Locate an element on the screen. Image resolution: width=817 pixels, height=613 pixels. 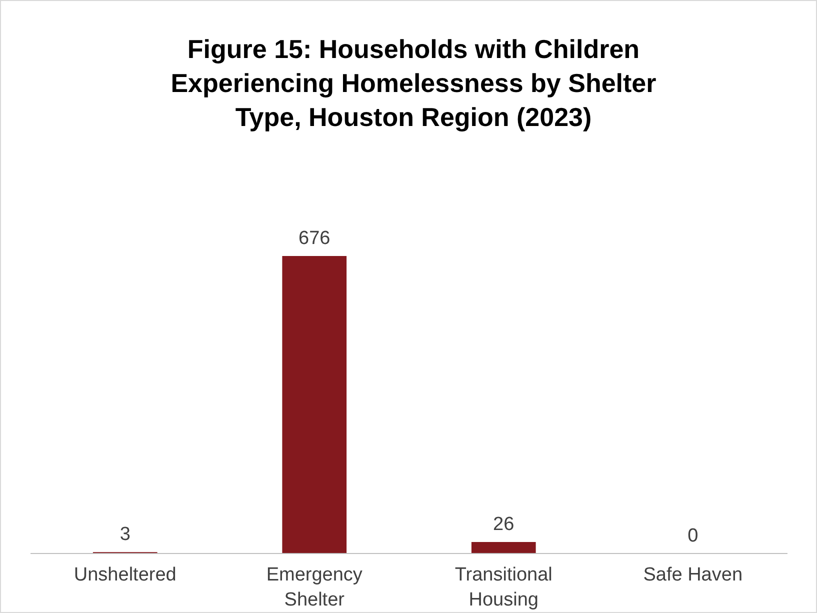
data-label: 26 is located at coordinates (503, 525).